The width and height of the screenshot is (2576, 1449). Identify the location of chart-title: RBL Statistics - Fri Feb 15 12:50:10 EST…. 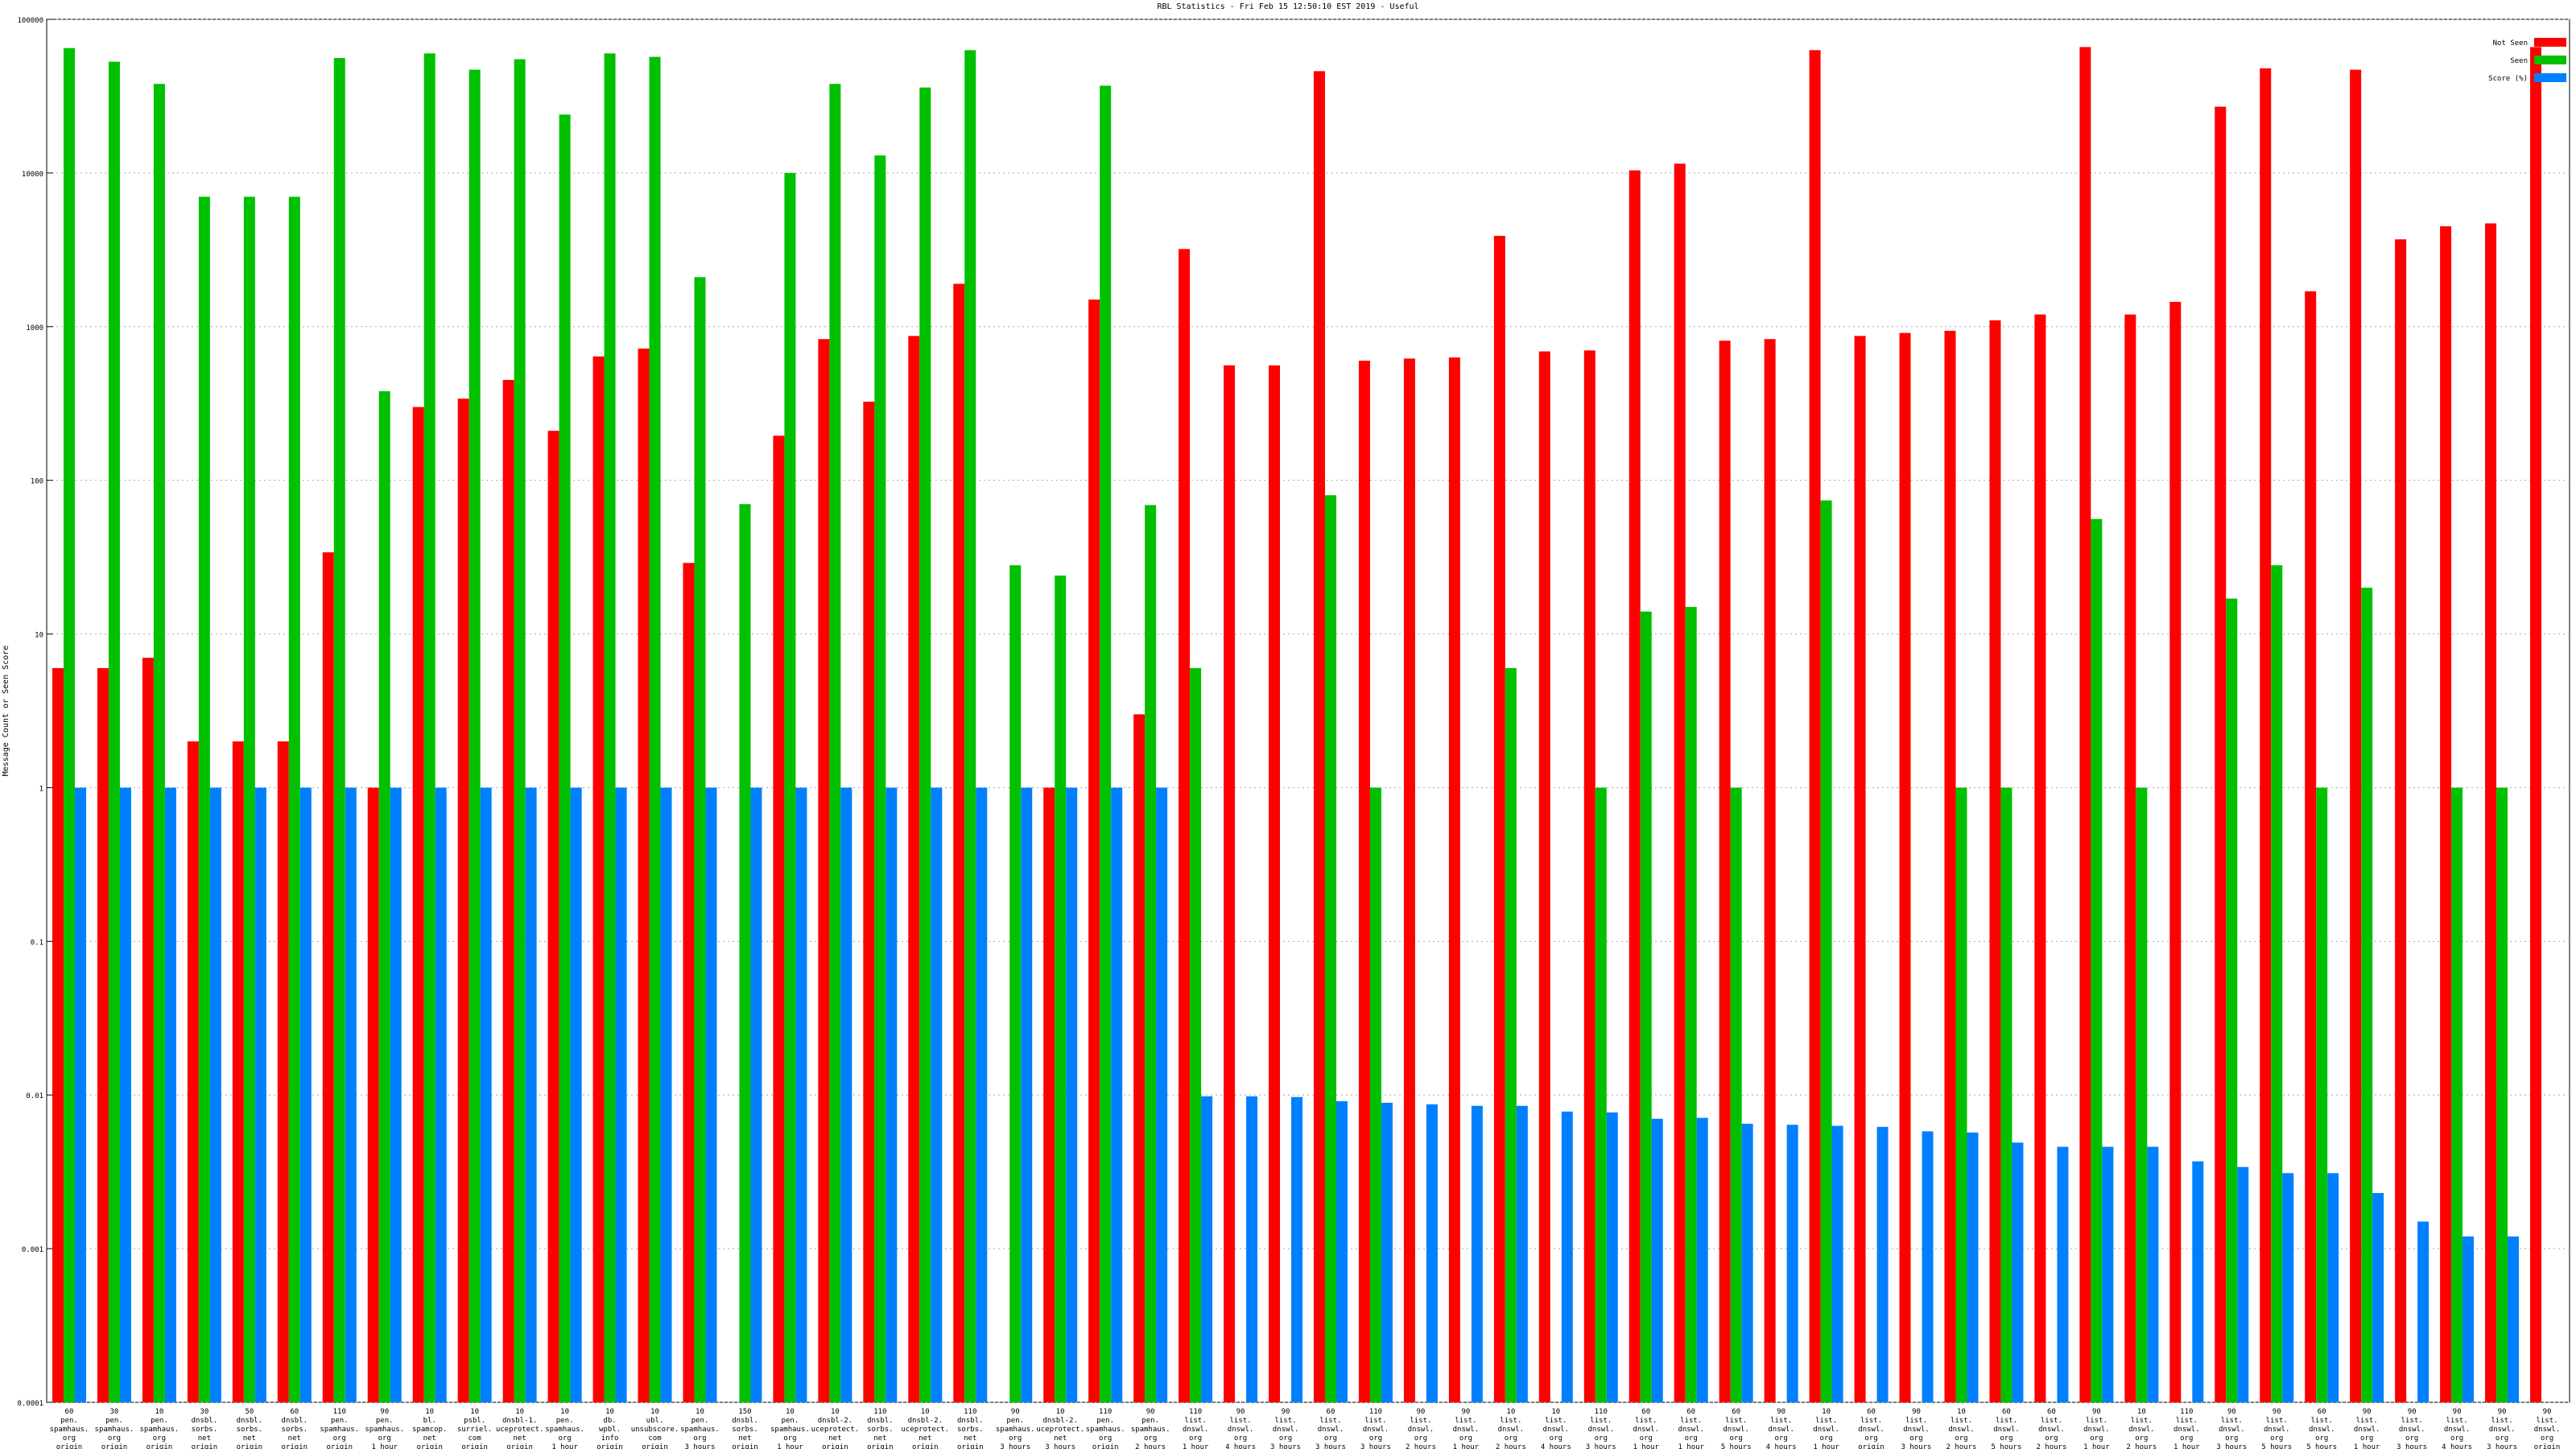
(1287, 6).